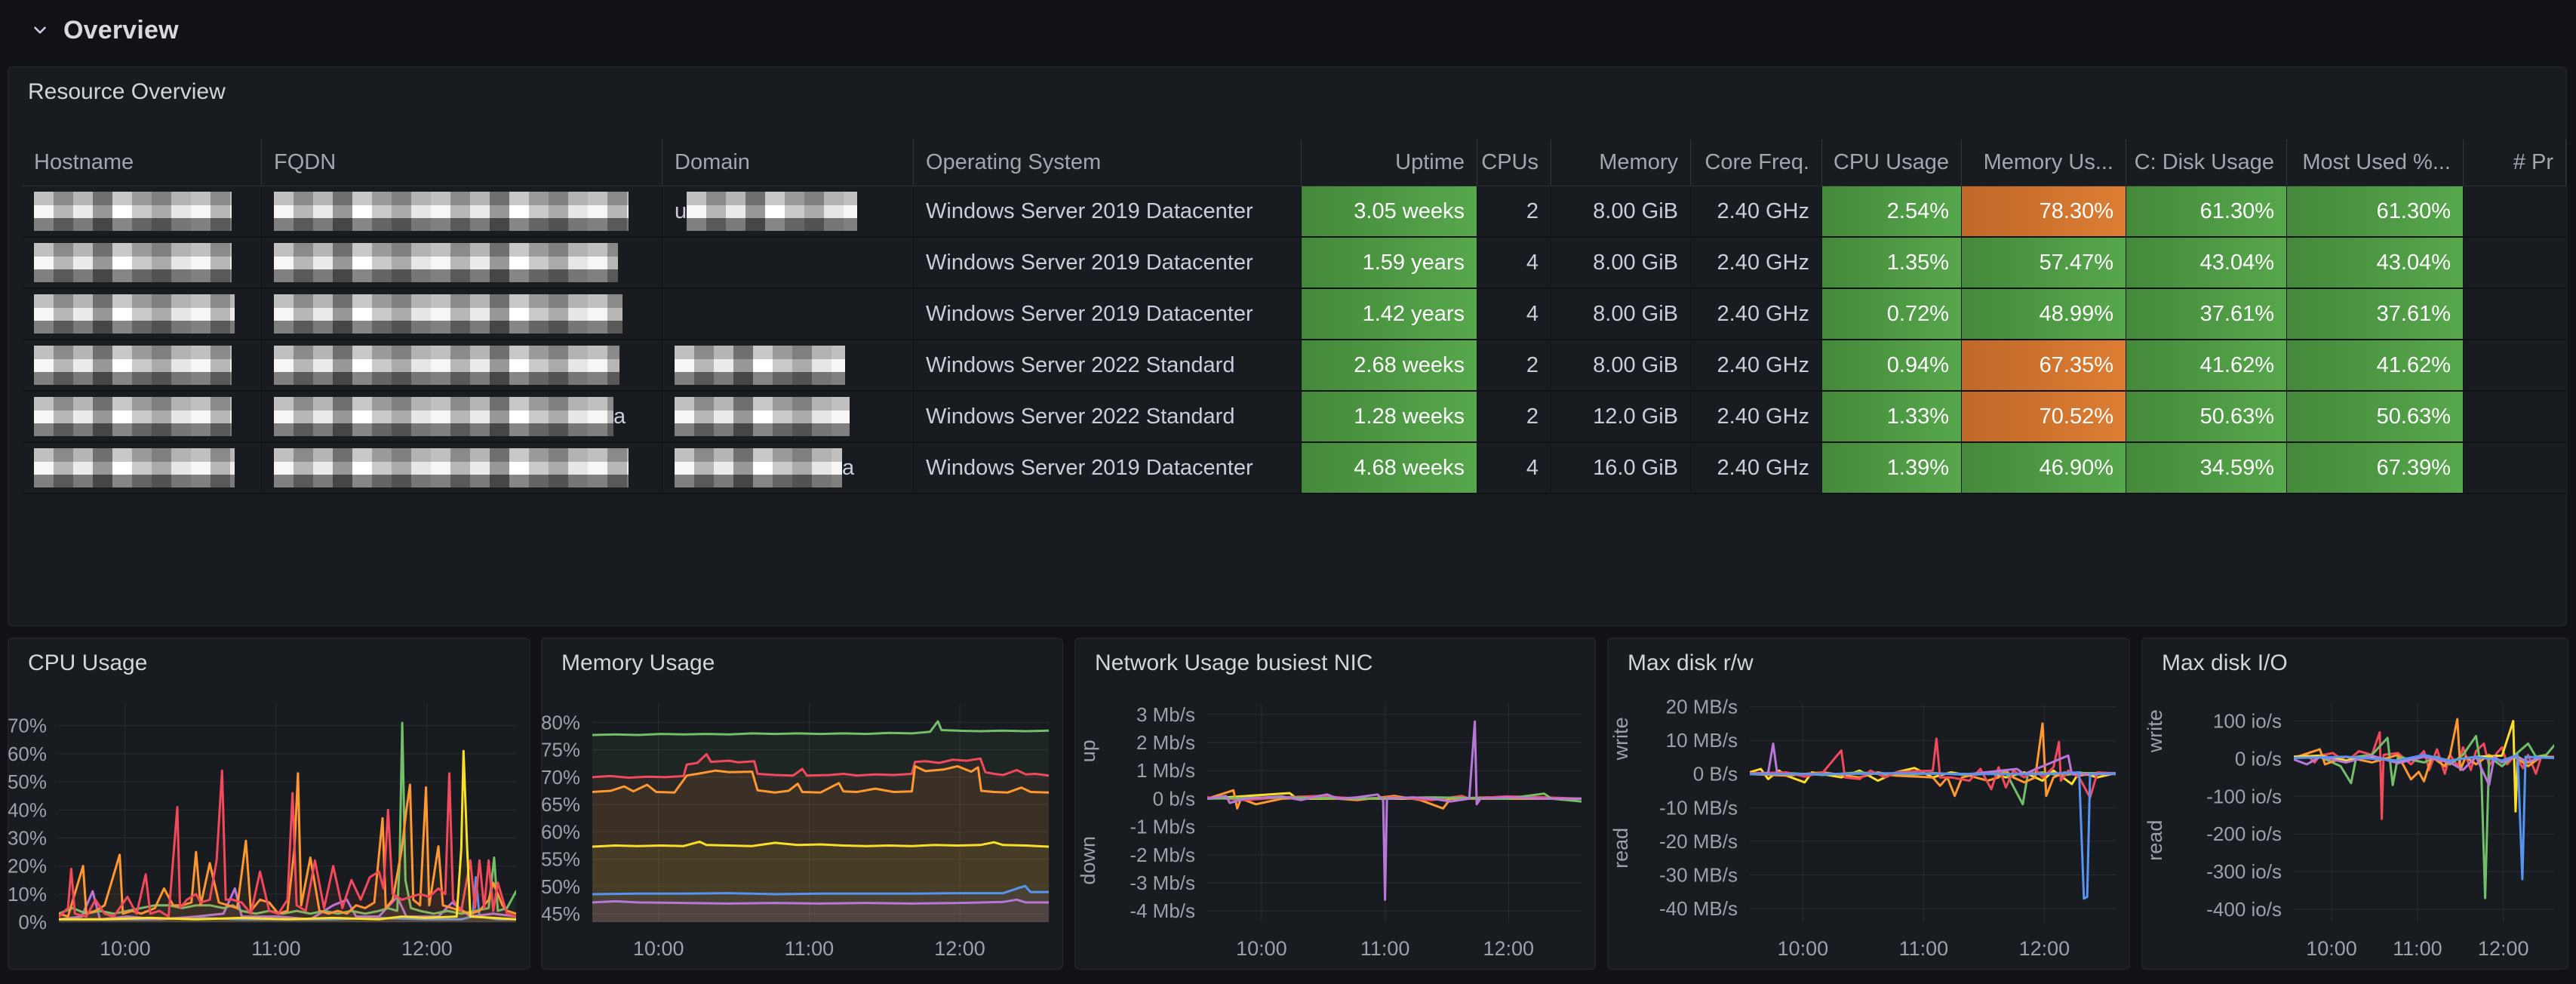  What do you see at coordinates (2244, 834) in the screenshot?
I see `svg-text: -200 io/s` at bounding box center [2244, 834].